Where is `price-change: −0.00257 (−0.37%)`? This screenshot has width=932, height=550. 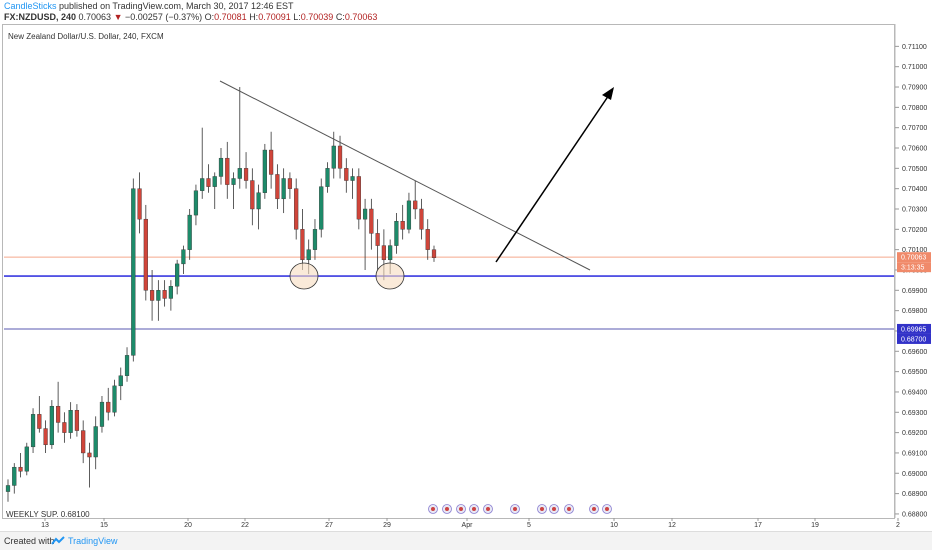 price-change: −0.00257 (−0.37%) is located at coordinates (164, 17).